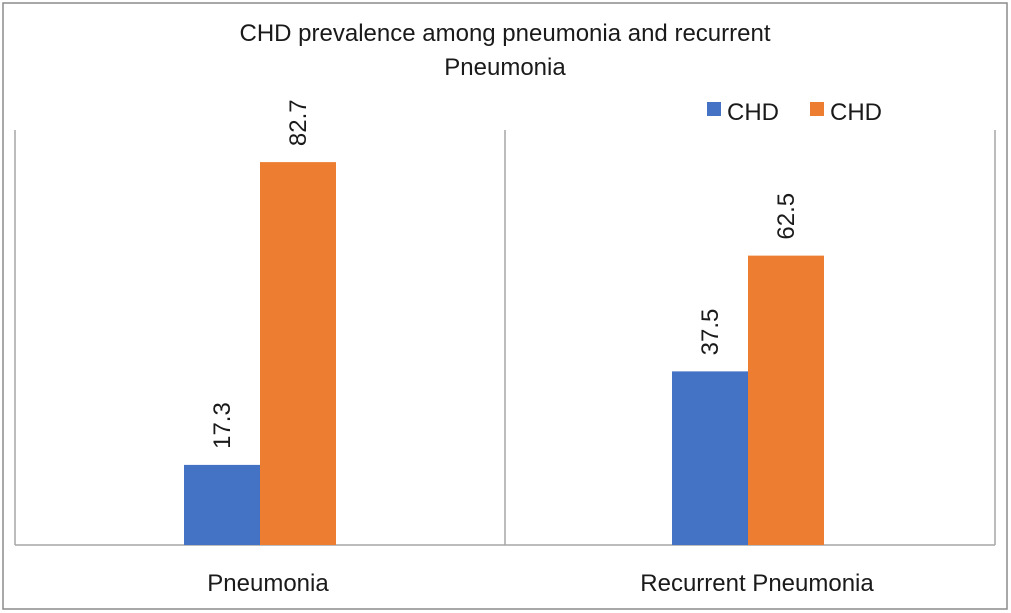 This screenshot has height=613, width=1011. Describe the element at coordinates (298, 122) in the screenshot. I see `data-label-pneumonia-series-2: 82.7` at that location.